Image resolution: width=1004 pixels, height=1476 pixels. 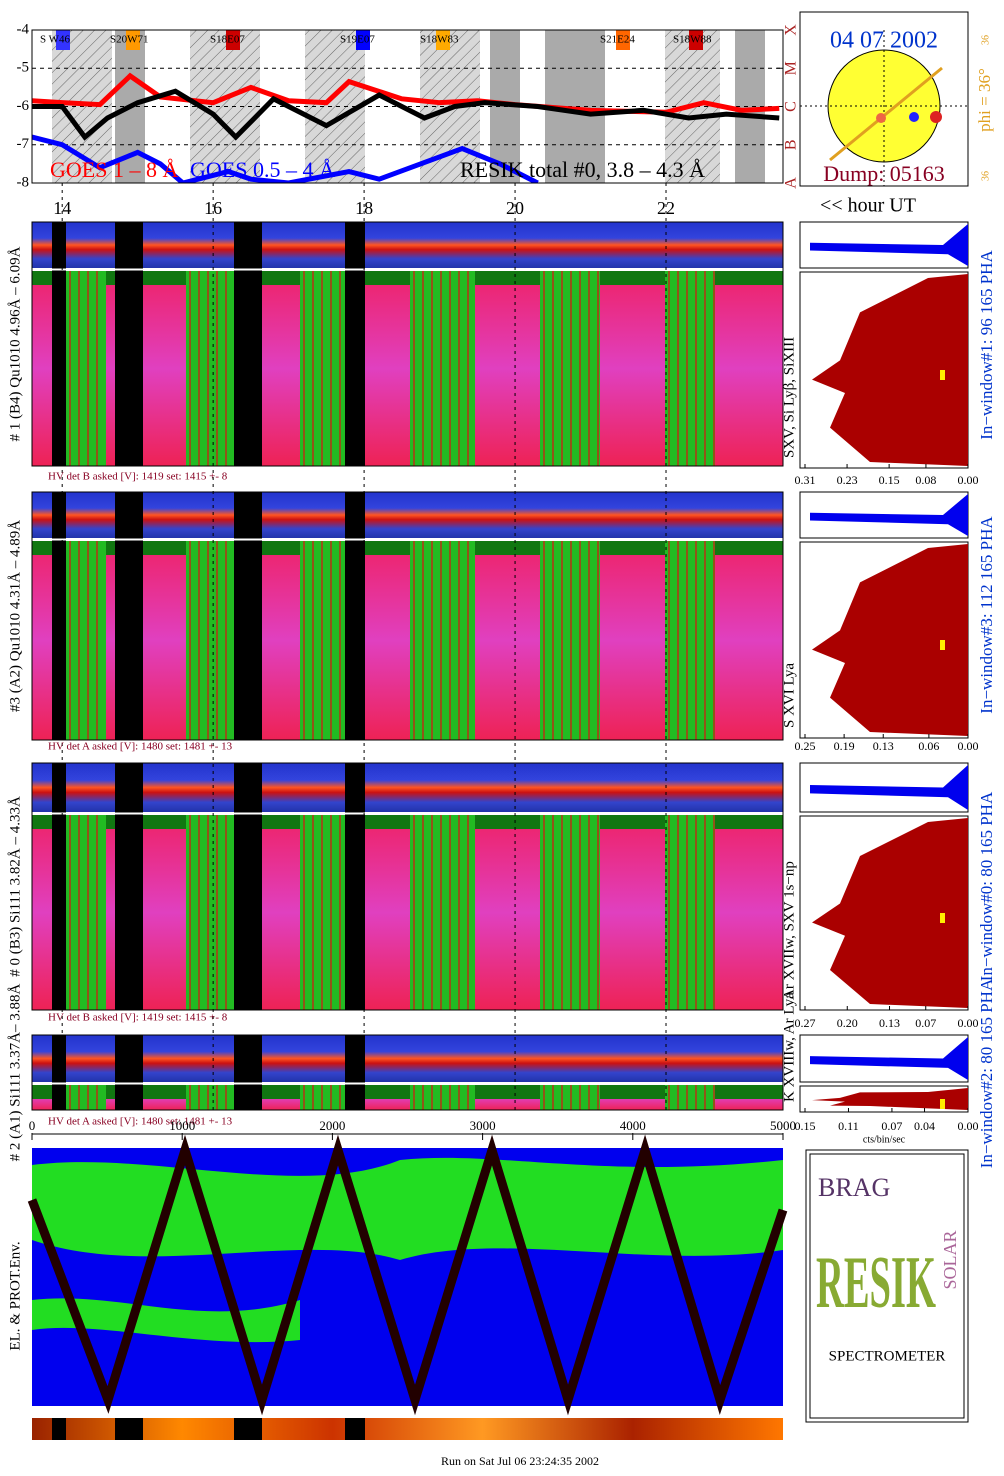 I want to click on bottom-tick-label: 5000, so click(x=783, y=1125).